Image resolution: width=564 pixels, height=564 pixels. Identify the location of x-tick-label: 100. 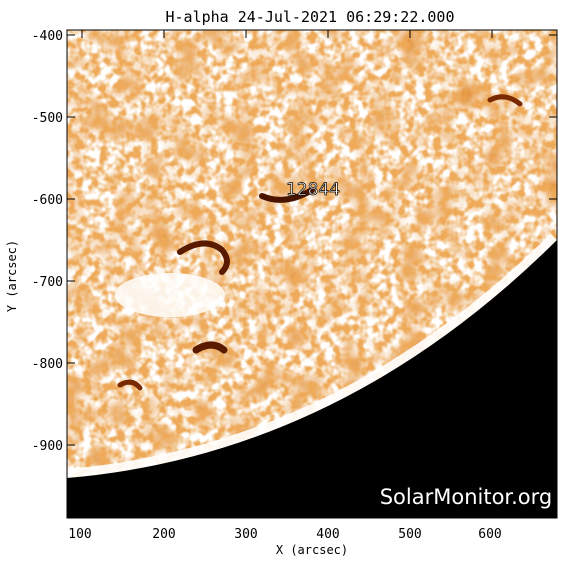
(79, 534).